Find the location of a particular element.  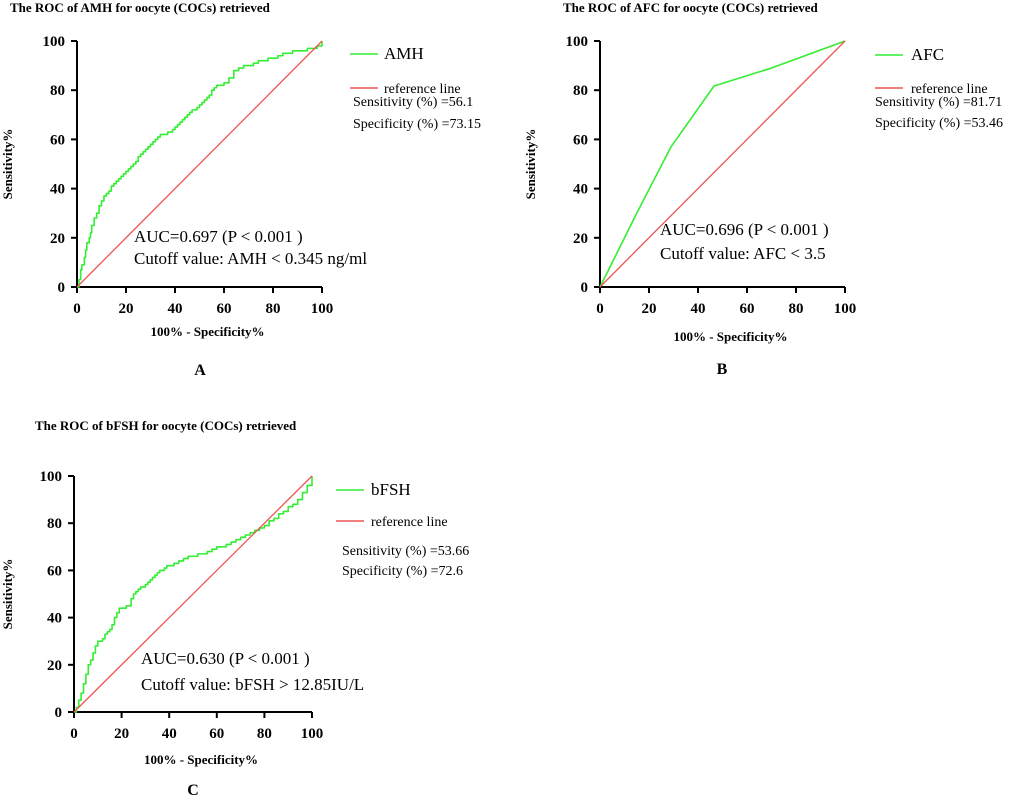

roc-curve-afc is located at coordinates (722, 164).